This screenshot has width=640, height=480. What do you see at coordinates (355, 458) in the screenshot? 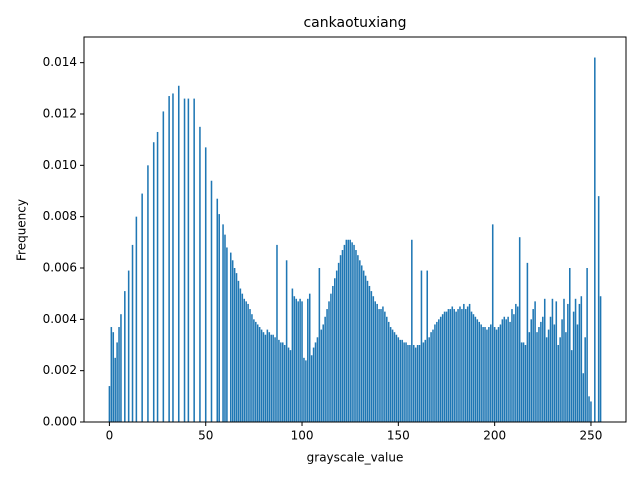
I see `x-axis-label: grayscale_value` at bounding box center [355, 458].